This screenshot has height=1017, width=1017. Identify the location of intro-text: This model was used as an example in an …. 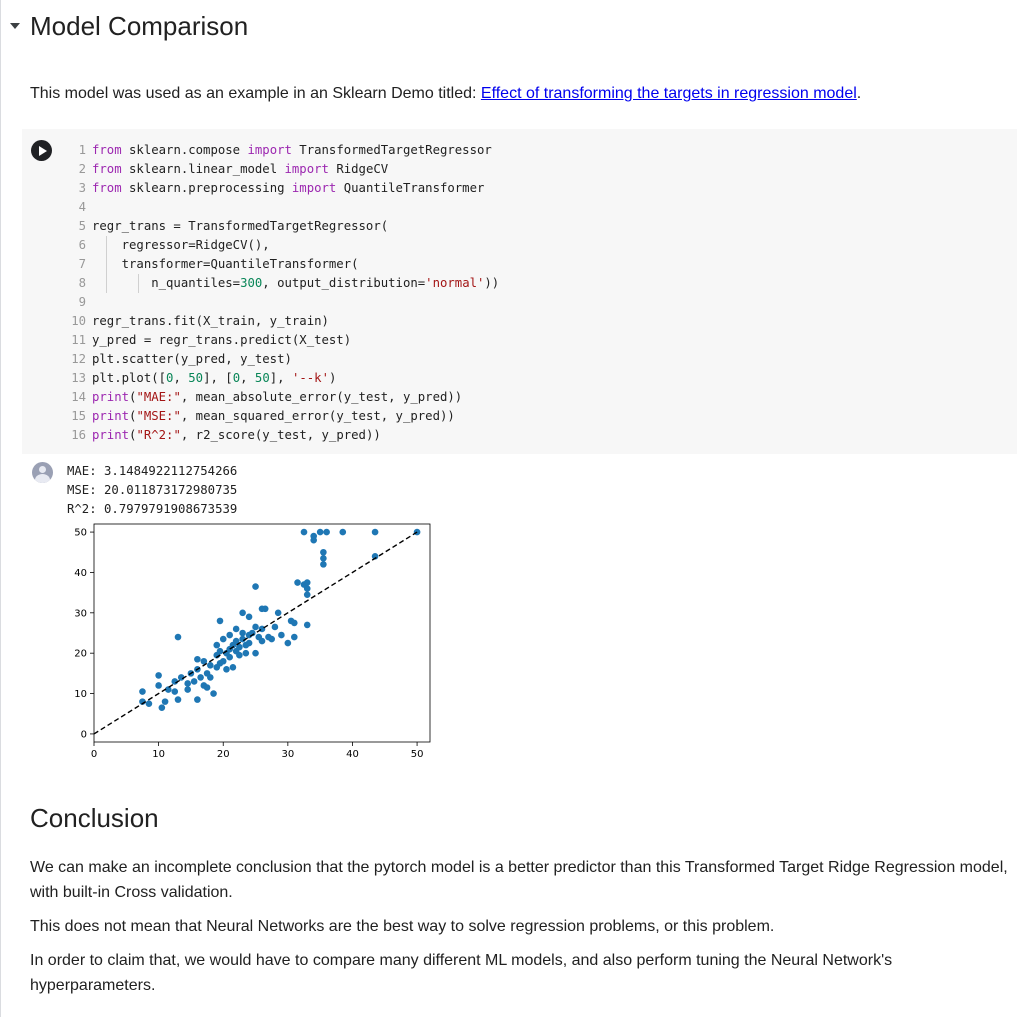
(255, 93).